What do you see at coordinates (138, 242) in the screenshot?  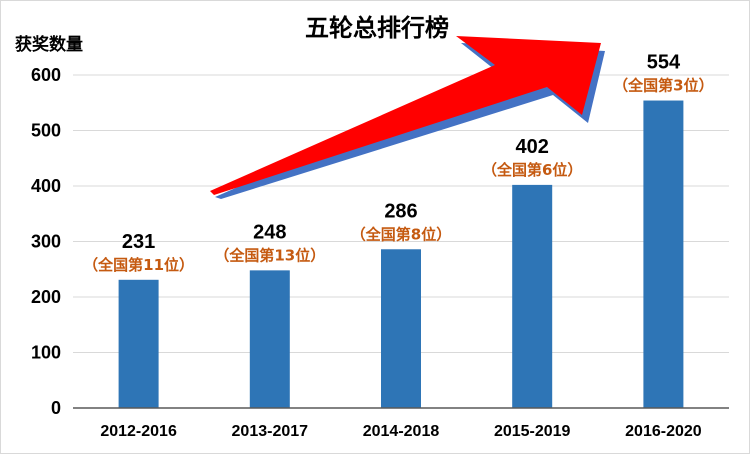 I see `bar-value-label: 231` at bounding box center [138, 242].